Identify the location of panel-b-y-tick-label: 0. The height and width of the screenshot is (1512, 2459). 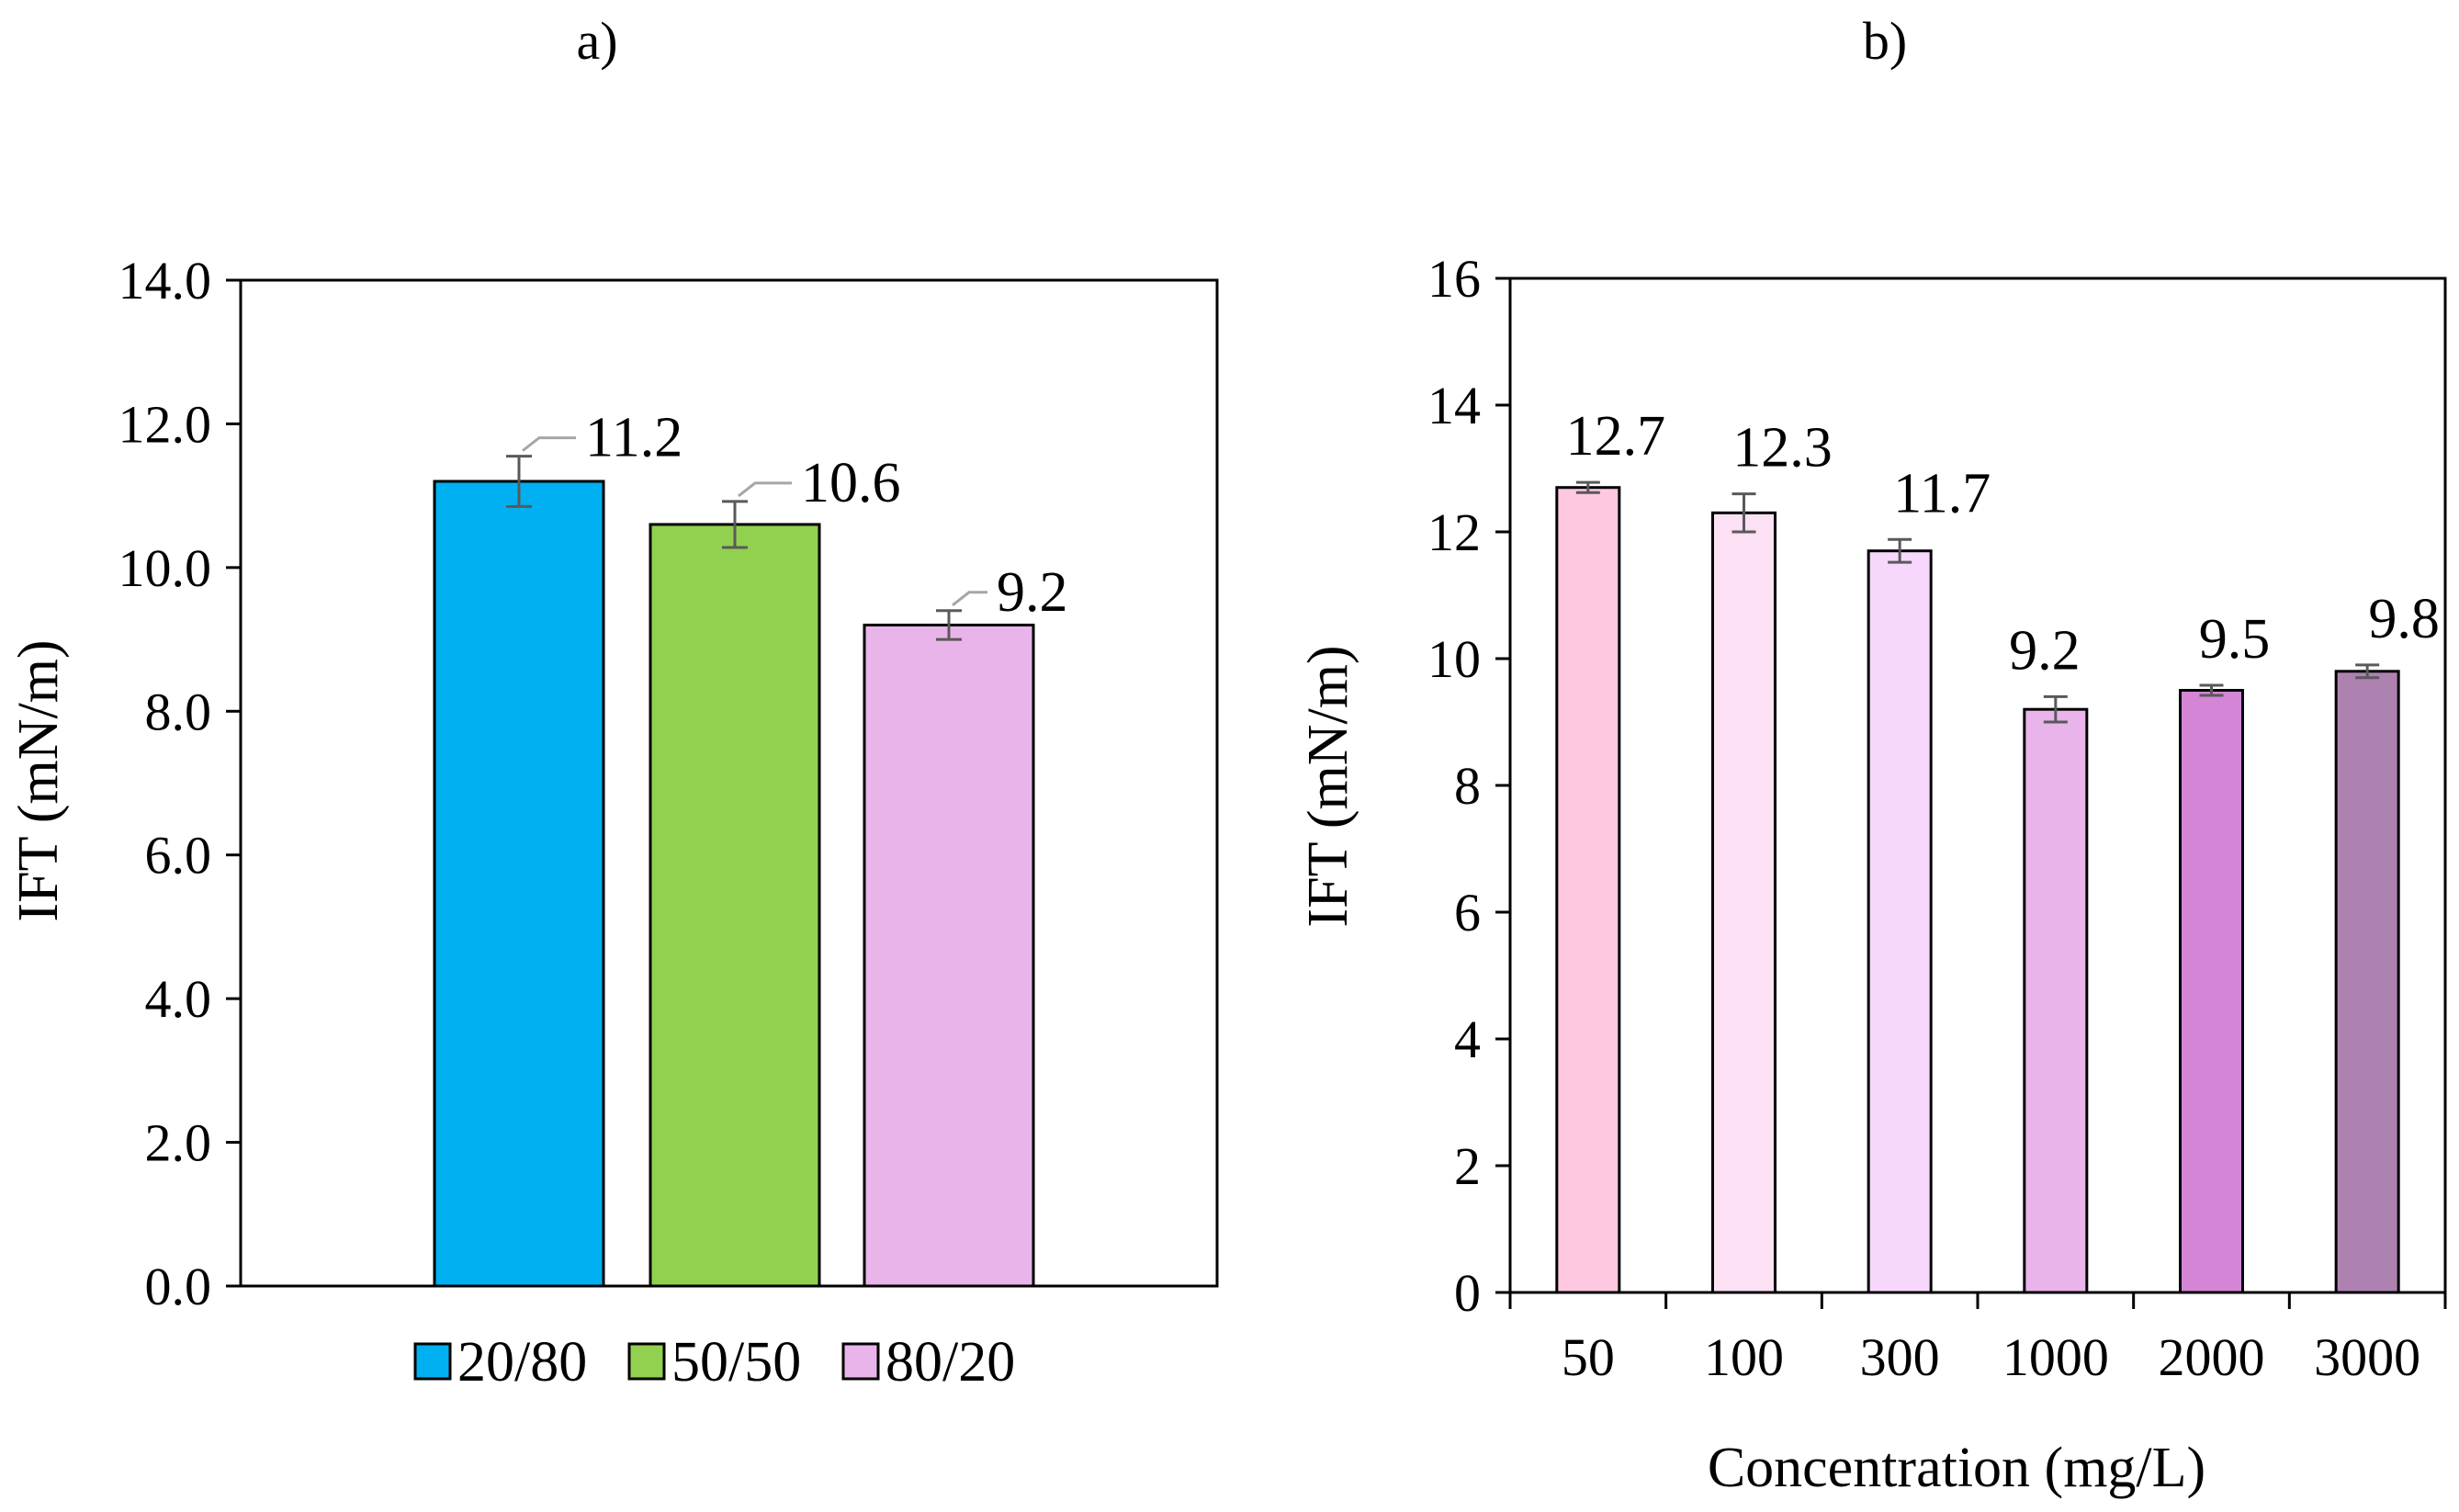
(1467, 1293).